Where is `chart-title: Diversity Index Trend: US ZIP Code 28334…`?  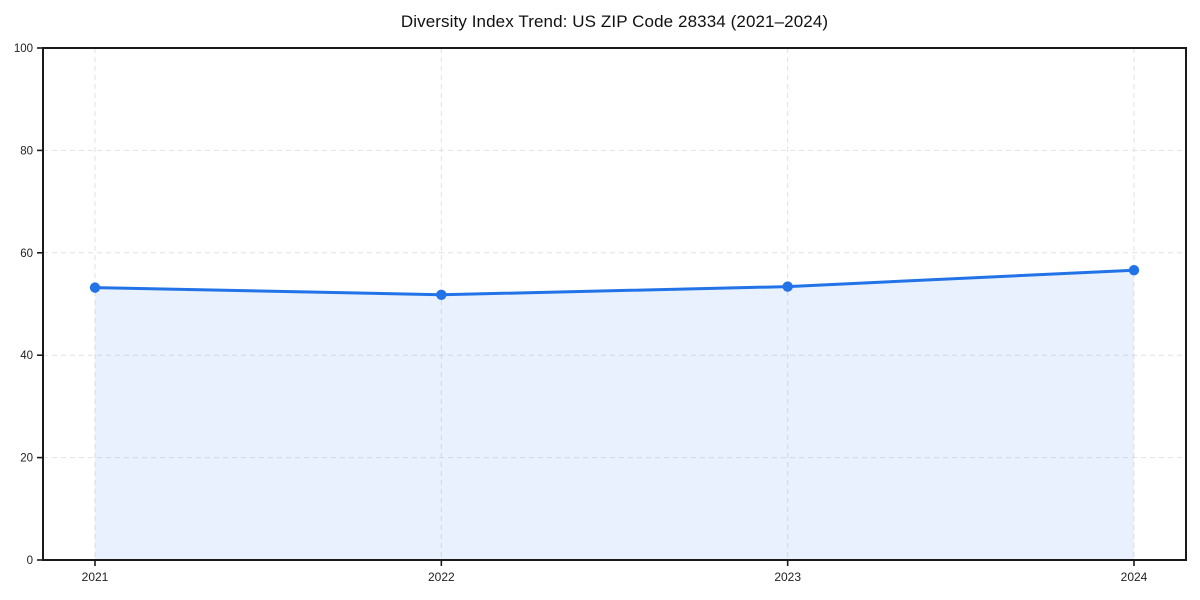 chart-title: Diversity Index Trend: US ZIP Code 28334… is located at coordinates (614, 21).